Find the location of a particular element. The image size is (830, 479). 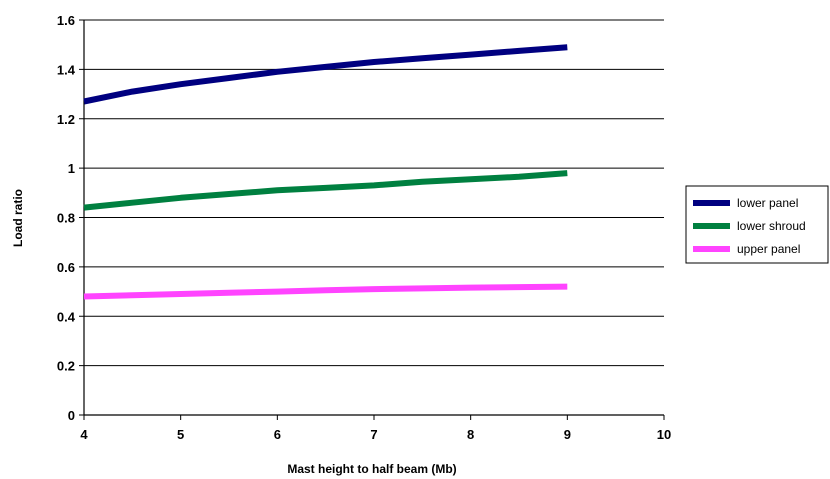

y-tick-label: 0.4 is located at coordinates (66, 316).